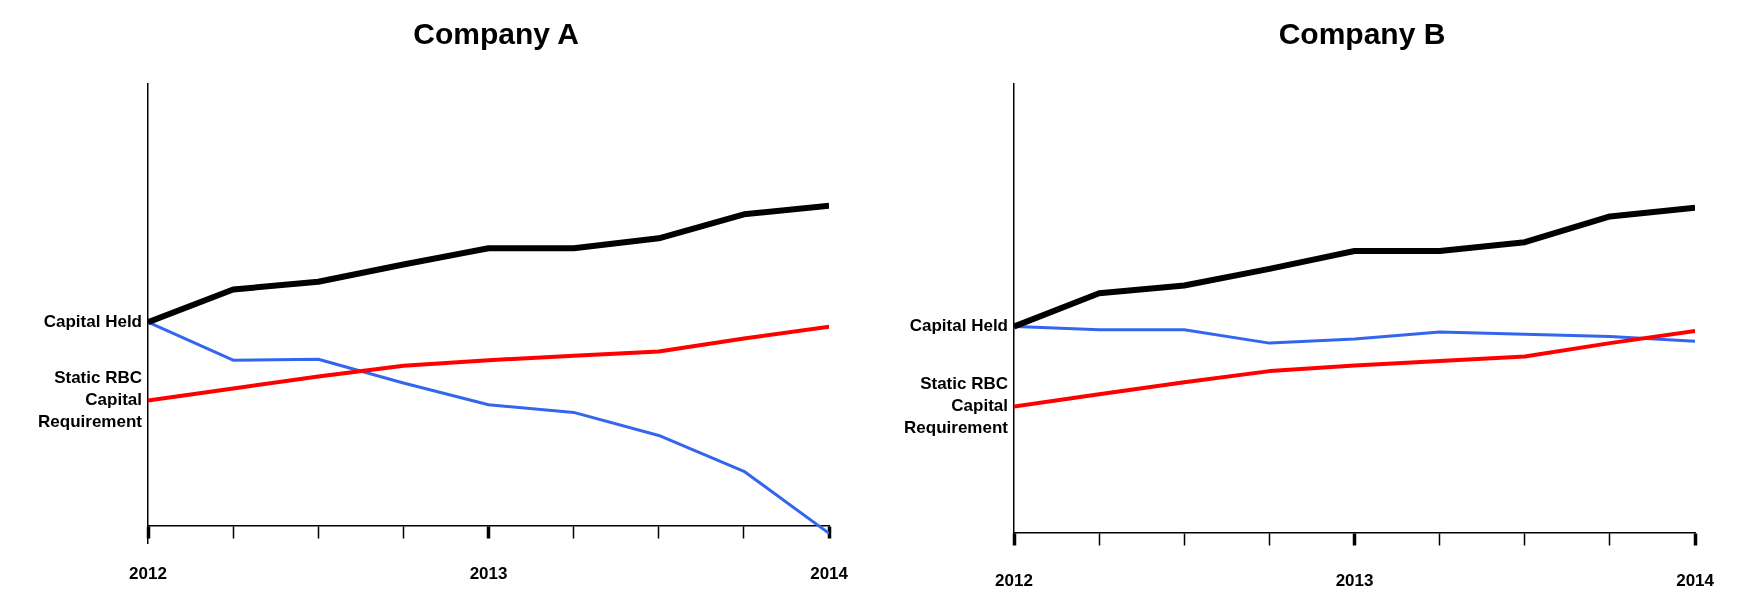 The image size is (1752, 601). I want to click on chart-title: Company B, so click(1362, 34).